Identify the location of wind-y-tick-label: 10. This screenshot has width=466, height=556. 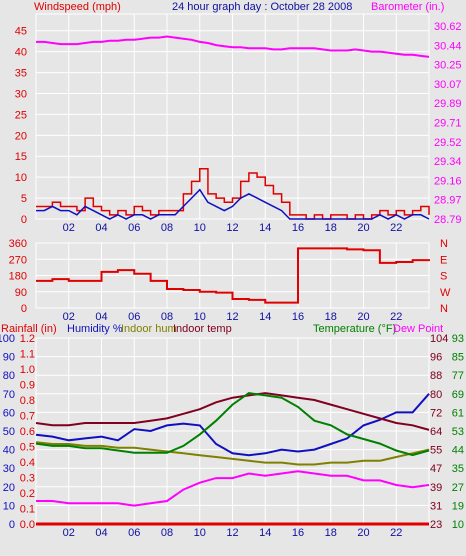
(21, 178).